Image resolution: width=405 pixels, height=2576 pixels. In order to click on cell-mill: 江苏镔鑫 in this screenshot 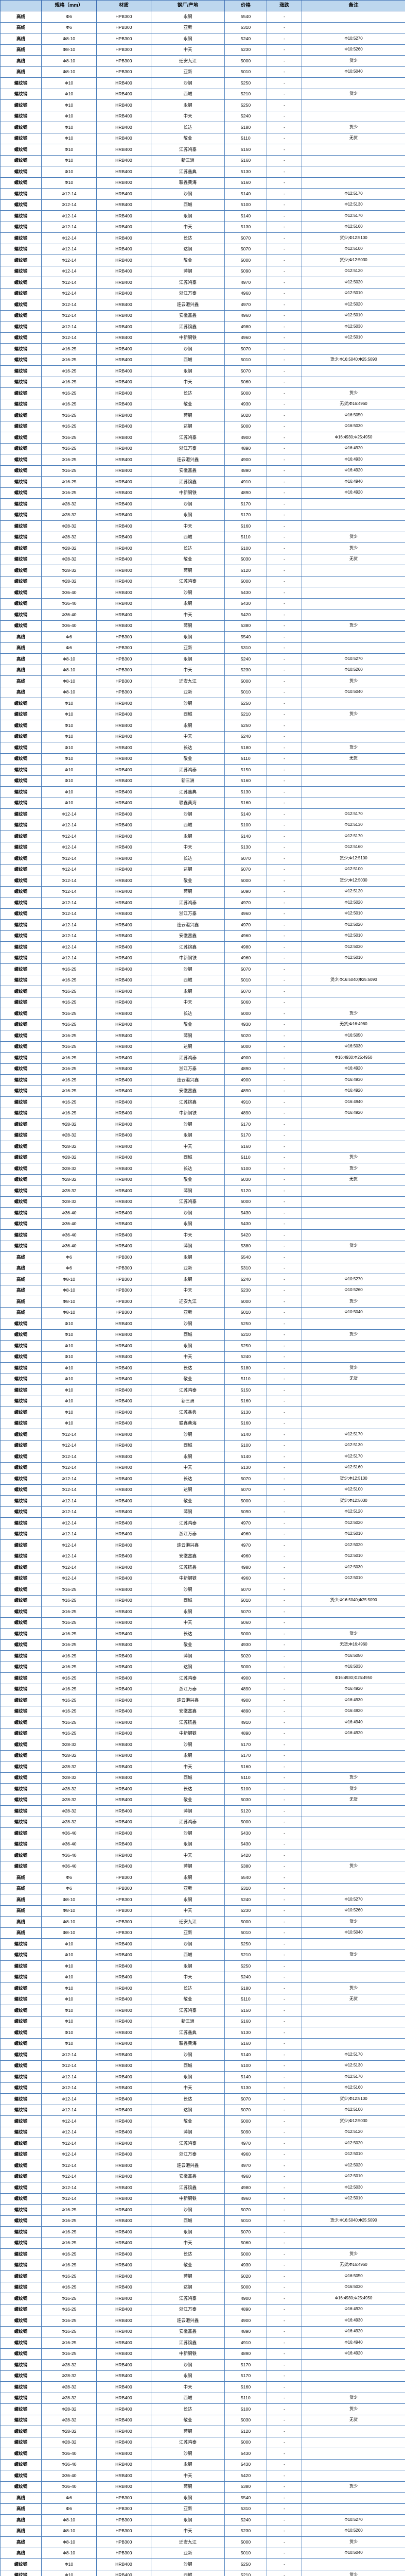, I will do `click(188, 1722)`.